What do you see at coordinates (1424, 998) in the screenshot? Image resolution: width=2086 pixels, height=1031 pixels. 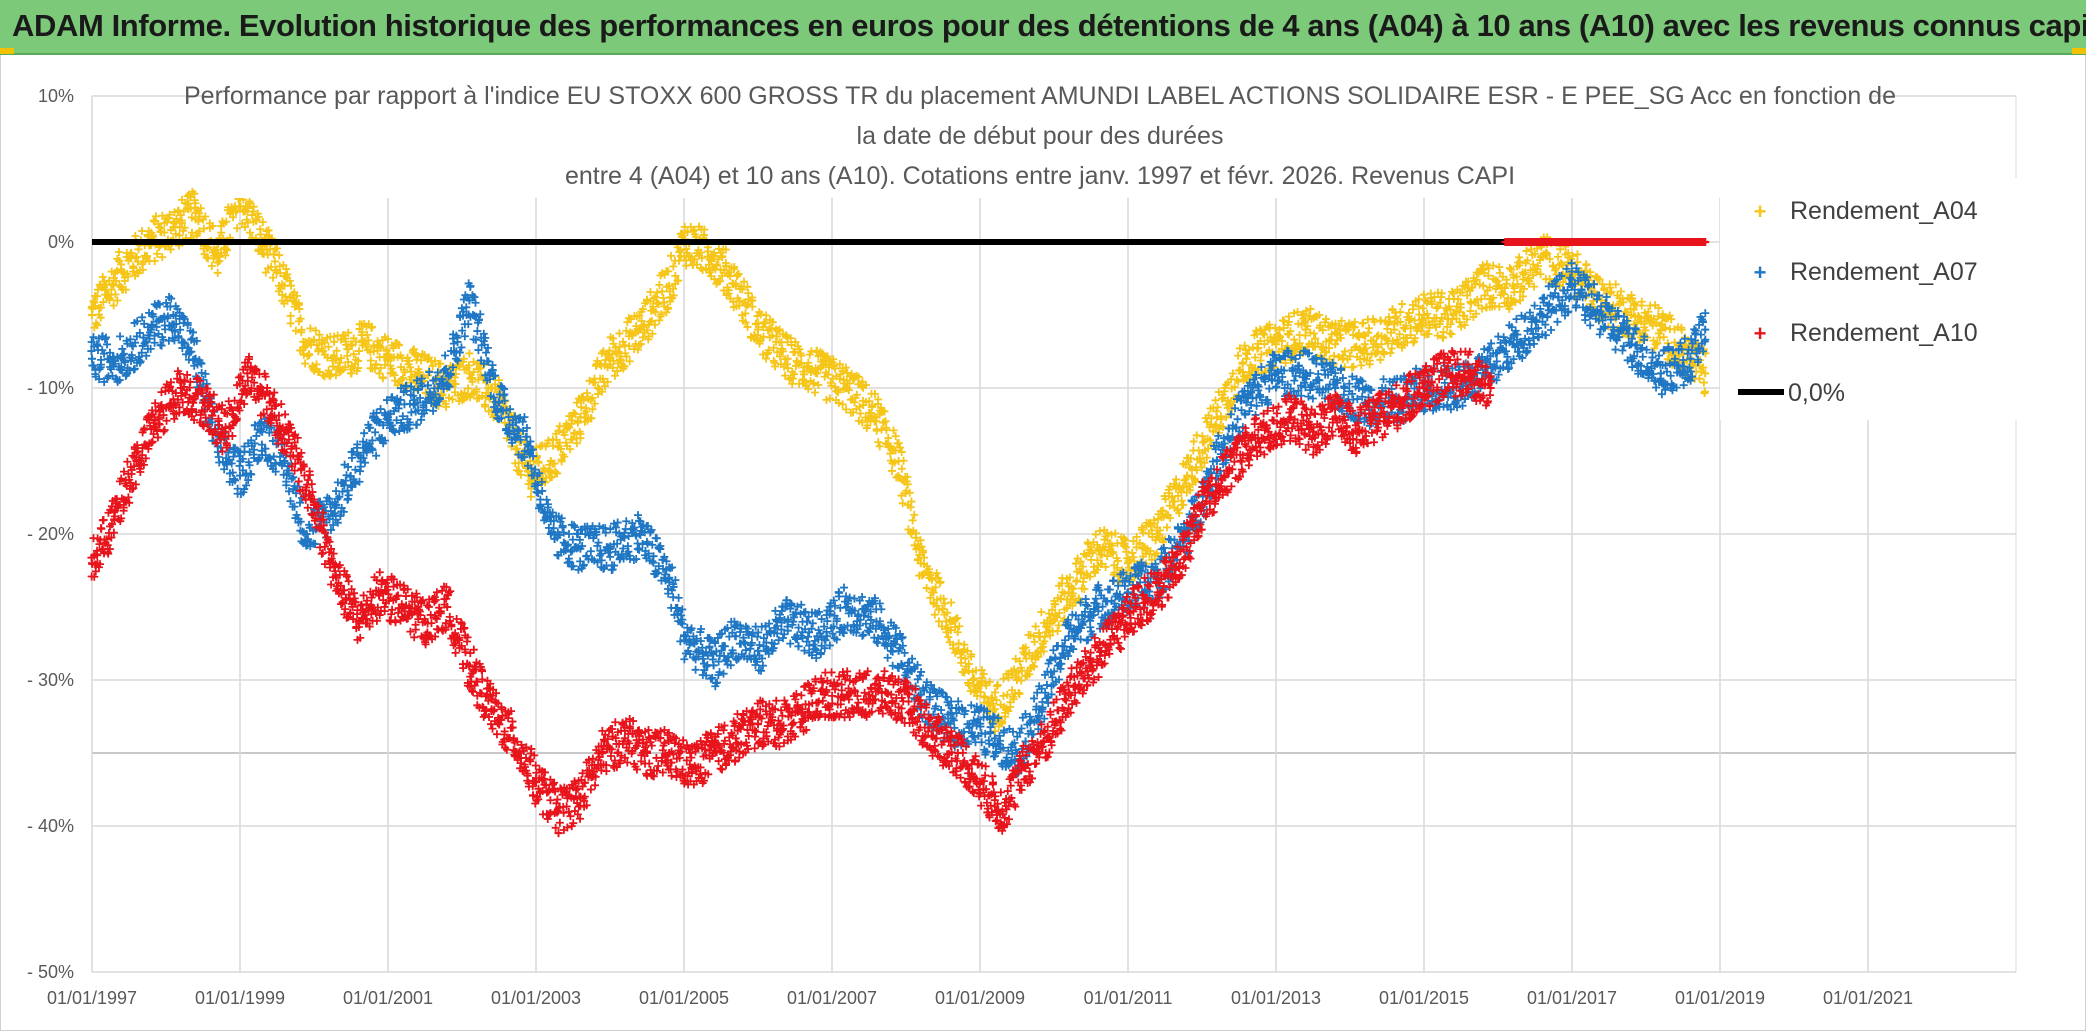 I see `x-tick-label-9: 01/01/2015` at bounding box center [1424, 998].